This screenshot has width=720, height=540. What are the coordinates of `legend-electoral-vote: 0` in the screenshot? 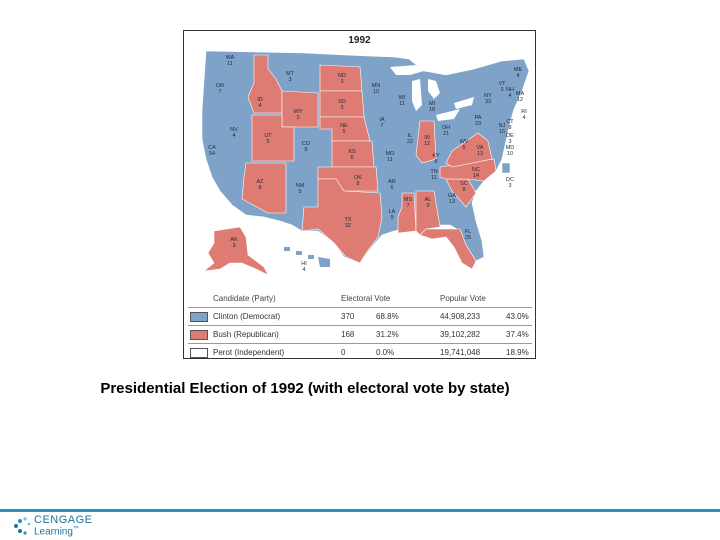 It's located at (343, 352).